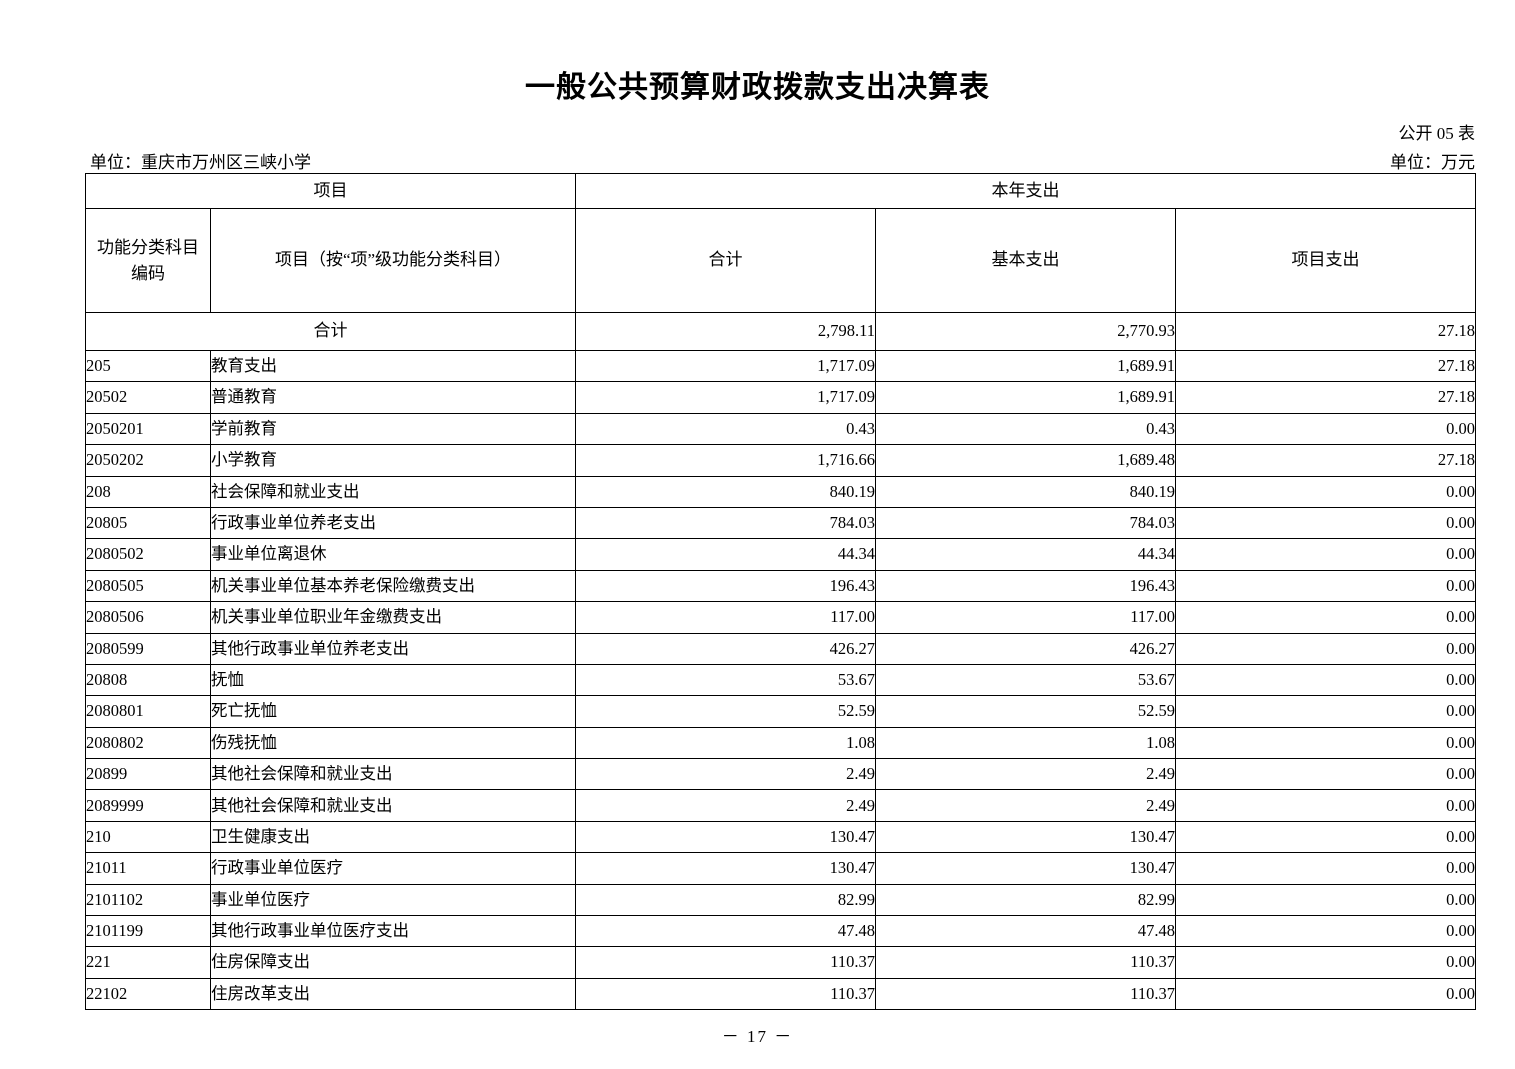 This screenshot has height=1069, width=1515. Describe the element at coordinates (725, 931) in the screenshot. I see `cell-total: 47.48` at that location.